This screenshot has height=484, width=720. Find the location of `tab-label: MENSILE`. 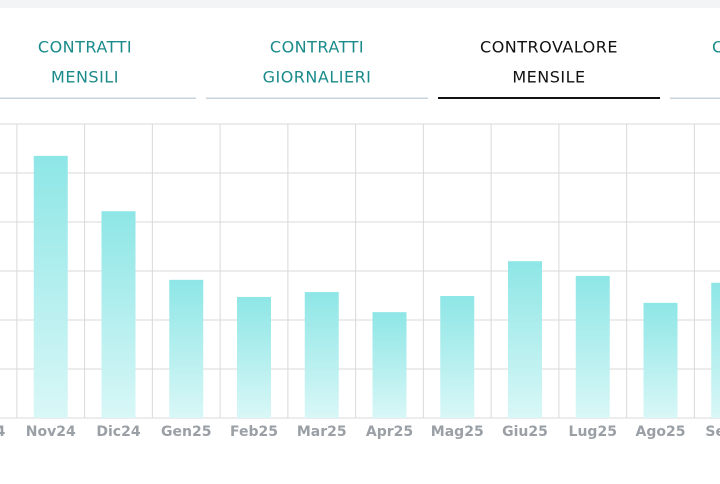

tab-label: MENSILE is located at coordinates (548, 77).